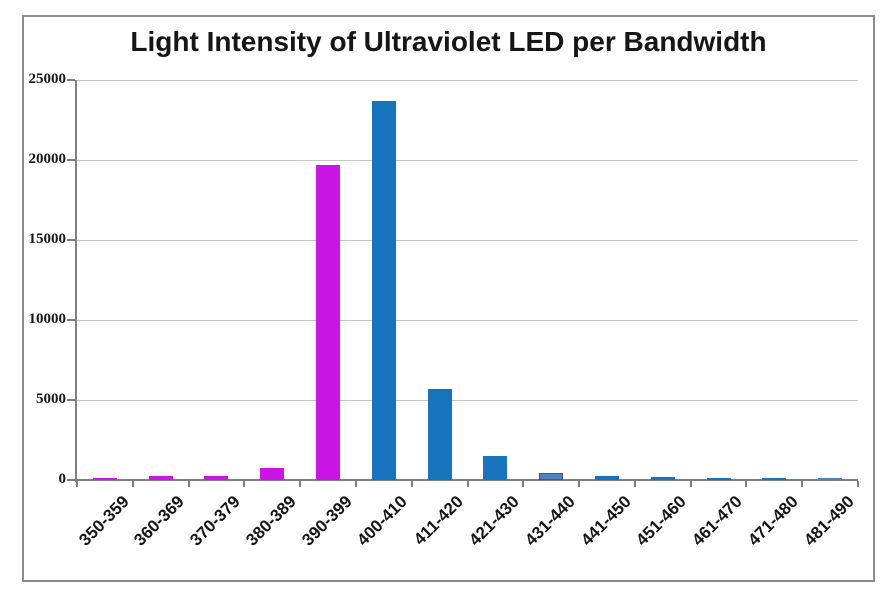 The image size is (881, 597). I want to click on y-axis-label: 20000, so click(47, 159).